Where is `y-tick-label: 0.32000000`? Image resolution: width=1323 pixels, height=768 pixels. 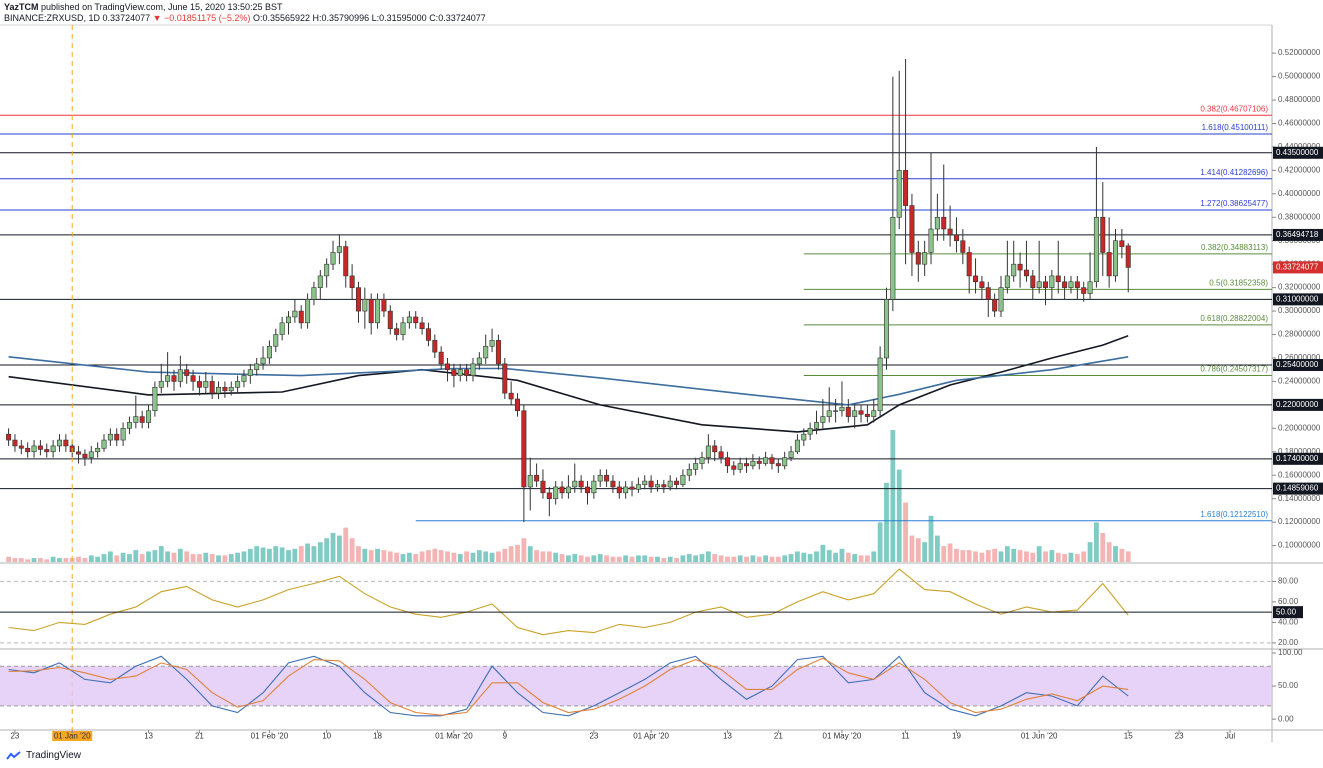
y-tick-label: 0.32000000 is located at coordinates (1299, 287).